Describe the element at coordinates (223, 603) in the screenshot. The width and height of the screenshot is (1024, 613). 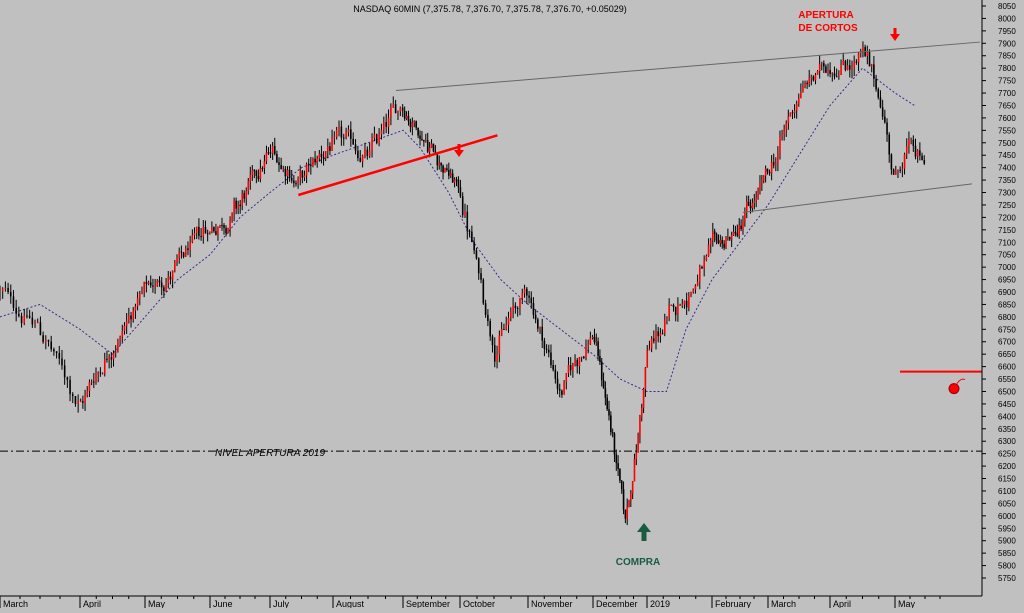
I see `x-tick-label: June` at that location.